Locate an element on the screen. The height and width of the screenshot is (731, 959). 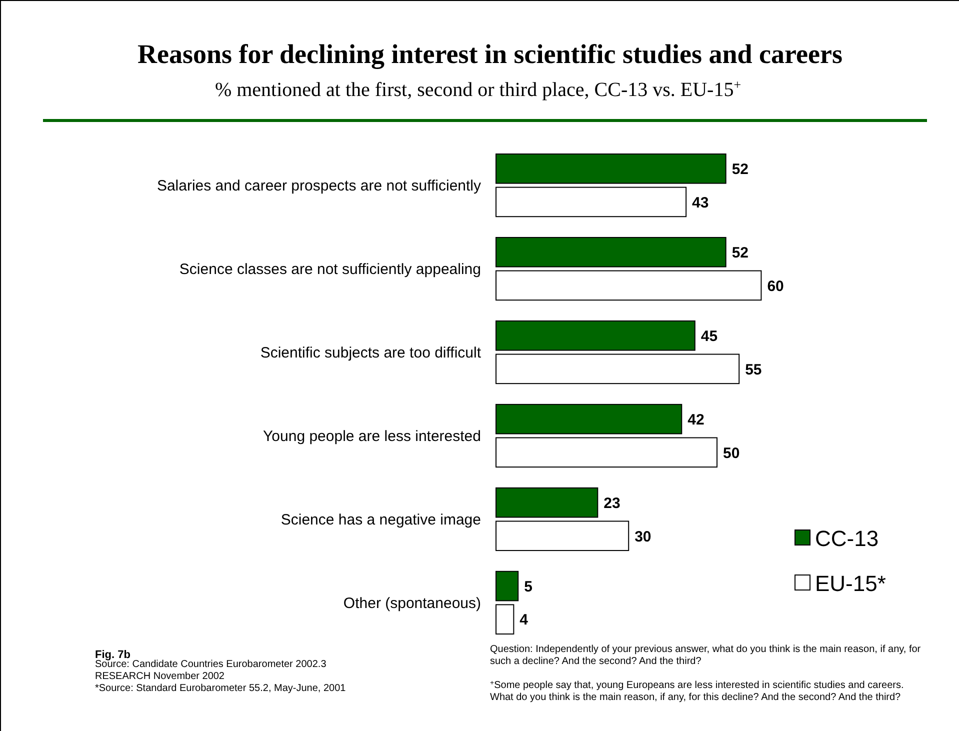
data-label: 23 is located at coordinates (612, 503).